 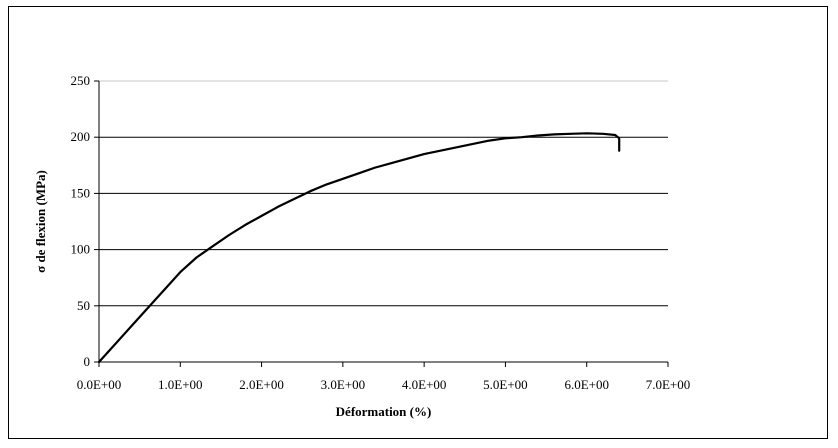 What do you see at coordinates (505, 384) in the screenshot?
I see `x-tick-label: 5.0E+00` at bounding box center [505, 384].